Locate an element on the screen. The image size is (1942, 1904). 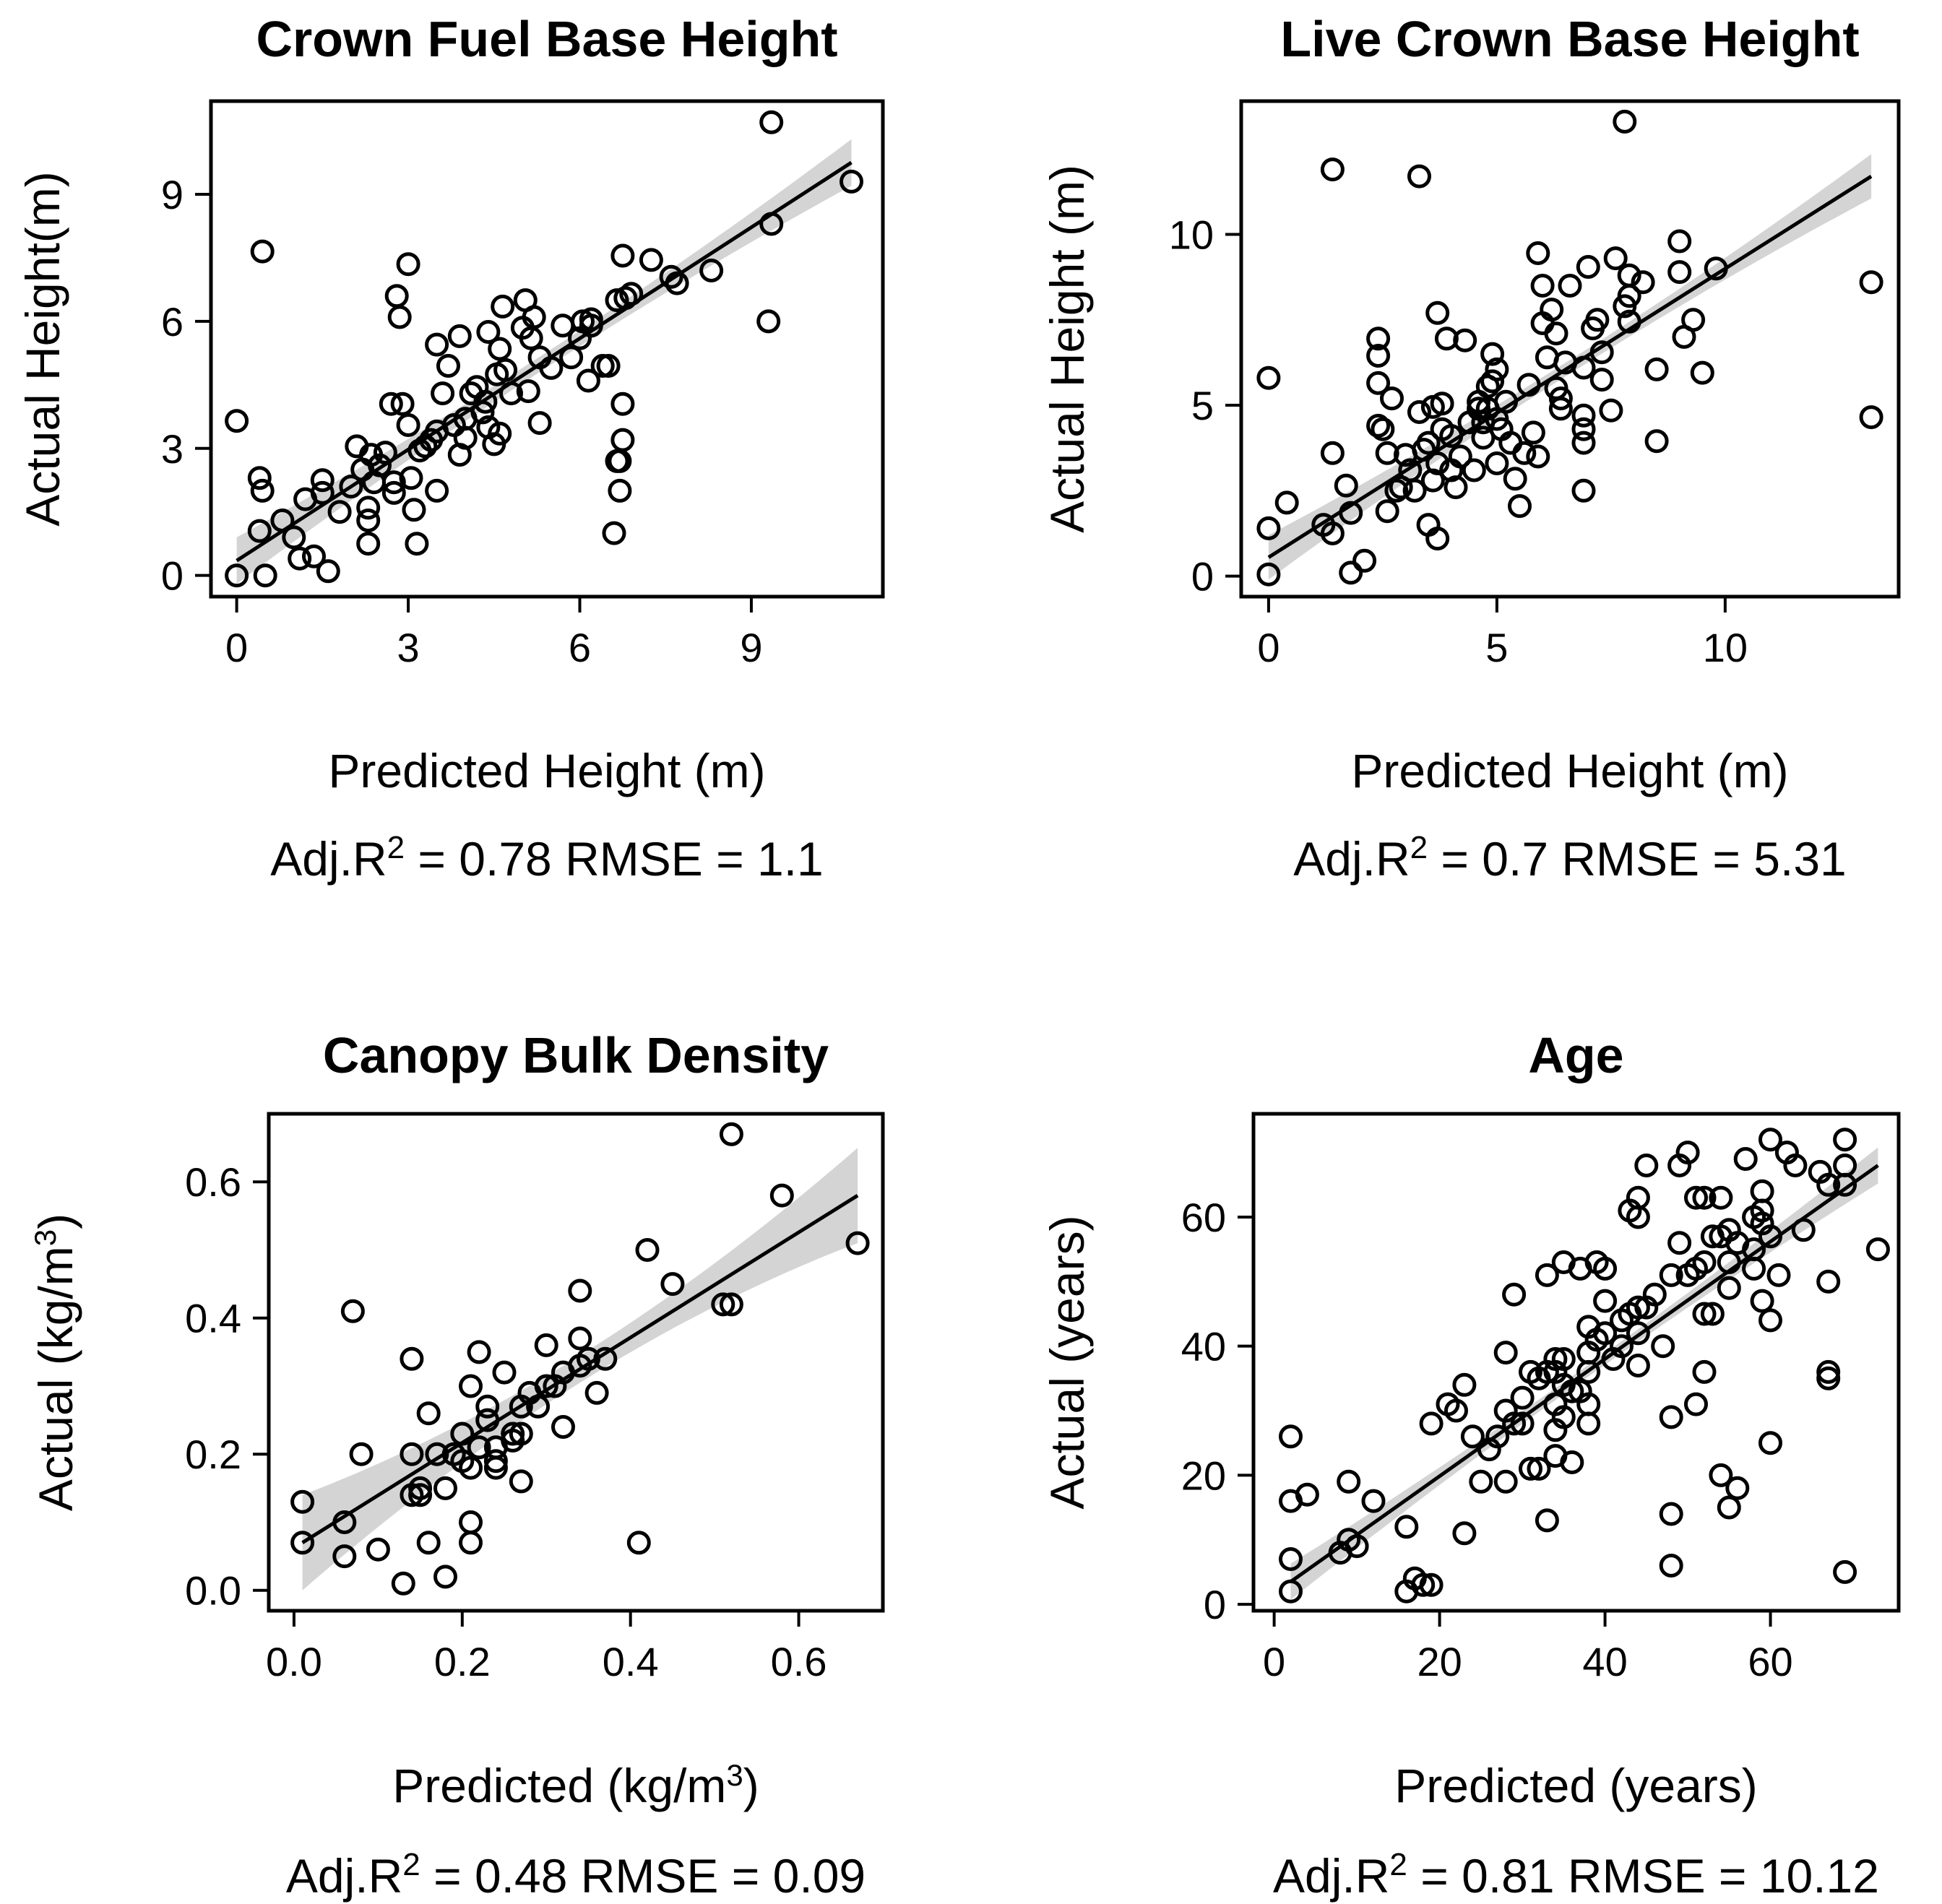
x-tick-label: 9 is located at coordinates (751, 647).